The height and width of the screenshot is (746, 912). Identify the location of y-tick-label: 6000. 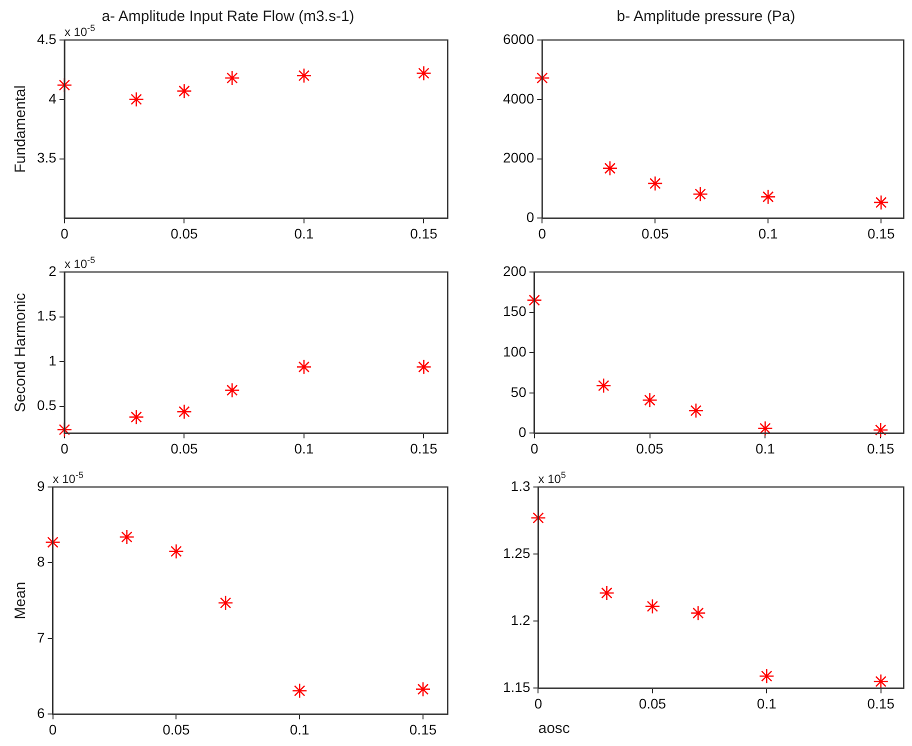
(518, 38).